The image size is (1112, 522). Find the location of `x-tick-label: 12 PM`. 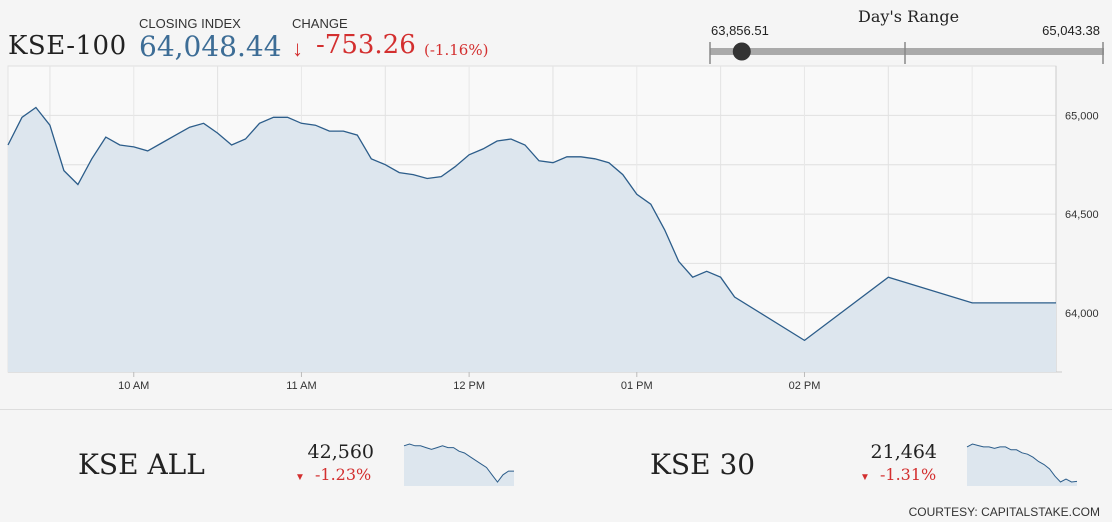

x-tick-label: 12 PM is located at coordinates (469, 386).